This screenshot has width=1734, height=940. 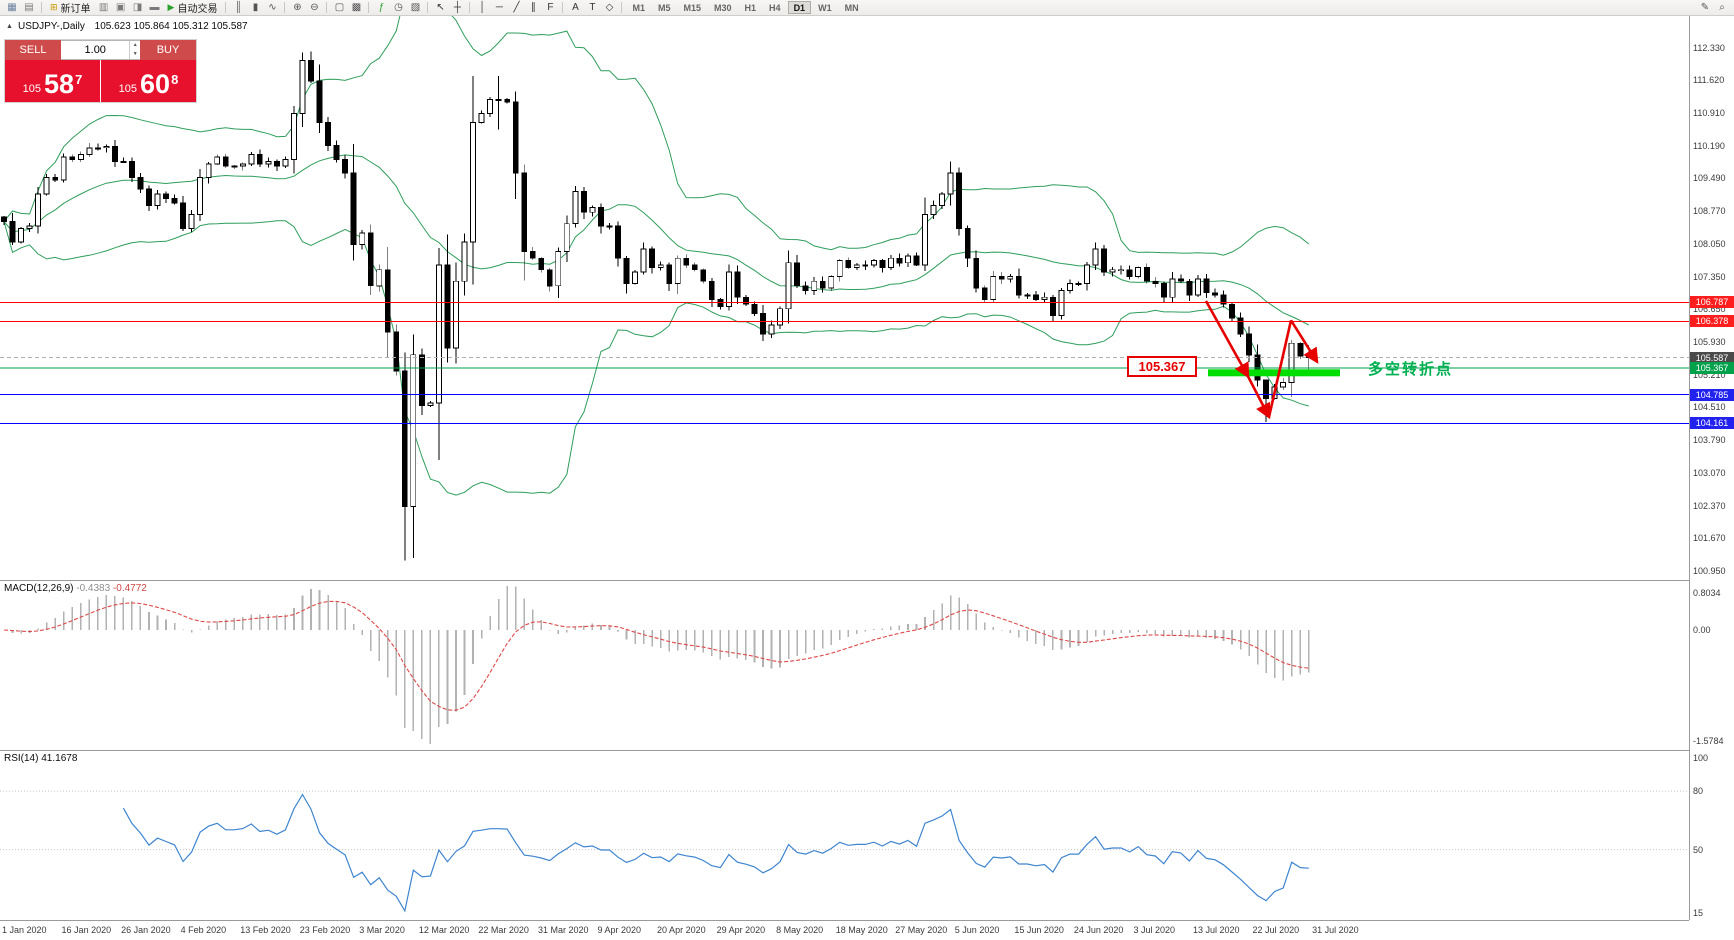 What do you see at coordinates (415, 7) in the screenshot?
I see `templates-icon: ▧` at bounding box center [415, 7].